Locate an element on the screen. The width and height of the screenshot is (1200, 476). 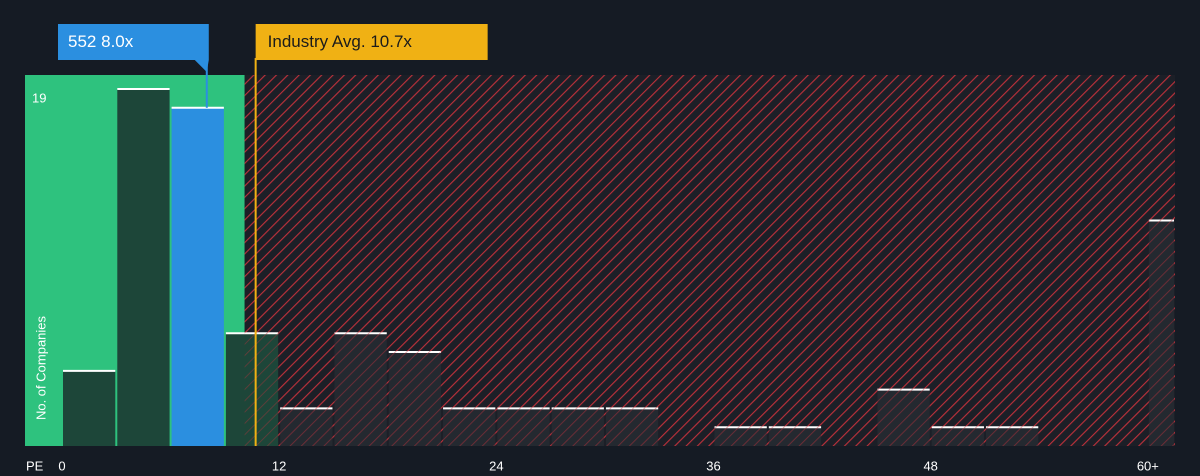
x-tick-label: 12 is located at coordinates (279, 465).